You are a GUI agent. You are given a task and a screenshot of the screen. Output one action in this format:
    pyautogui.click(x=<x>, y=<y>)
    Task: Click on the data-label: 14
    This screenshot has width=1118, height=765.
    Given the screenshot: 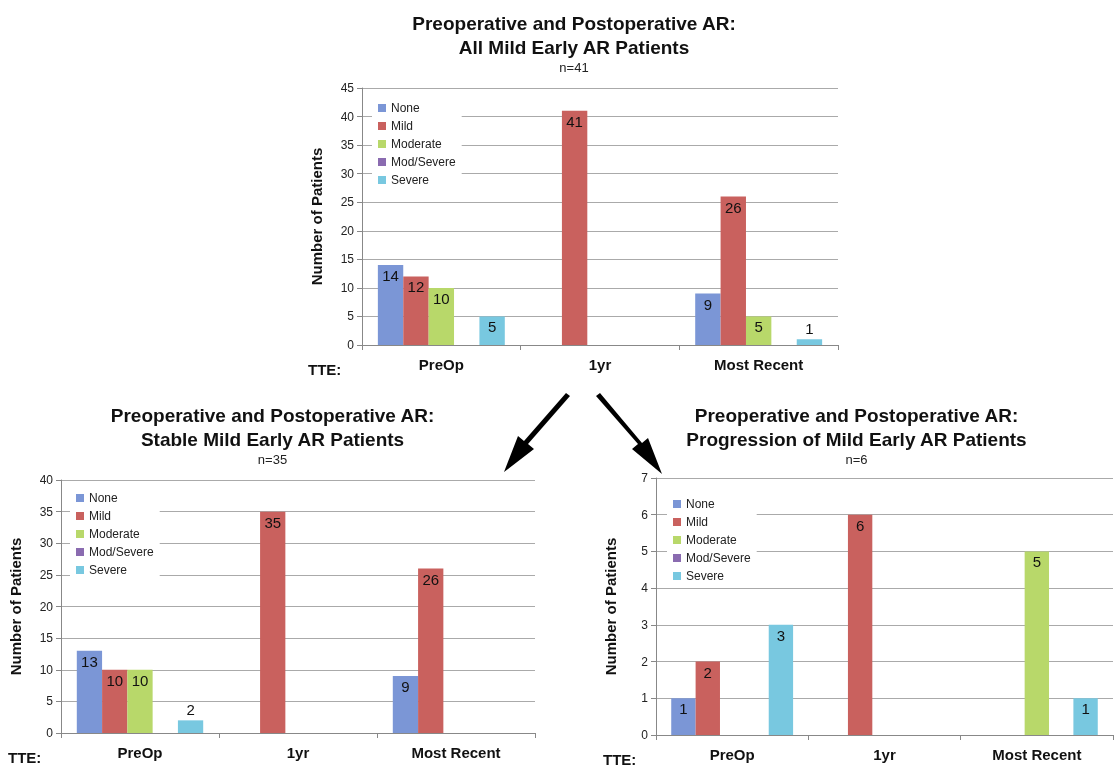 What is the action you would take?
    pyautogui.click(x=390, y=276)
    